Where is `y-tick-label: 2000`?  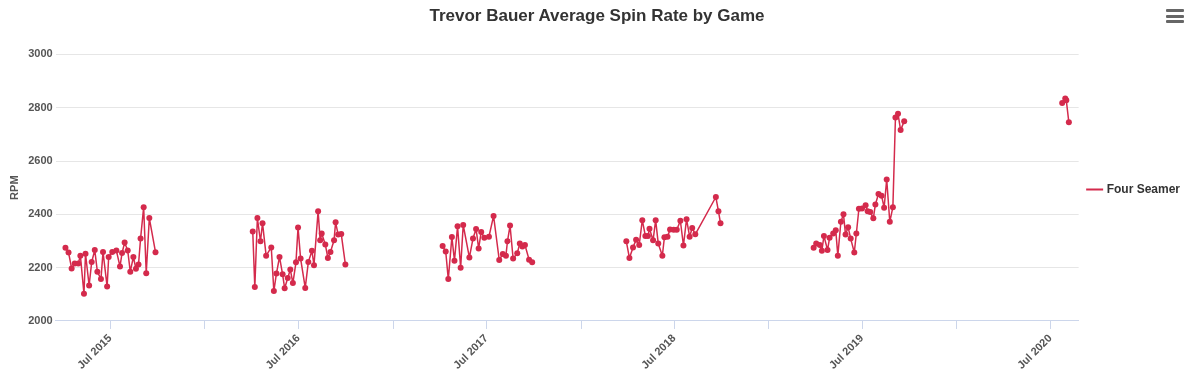
y-tick-label: 2000 is located at coordinates (40, 319).